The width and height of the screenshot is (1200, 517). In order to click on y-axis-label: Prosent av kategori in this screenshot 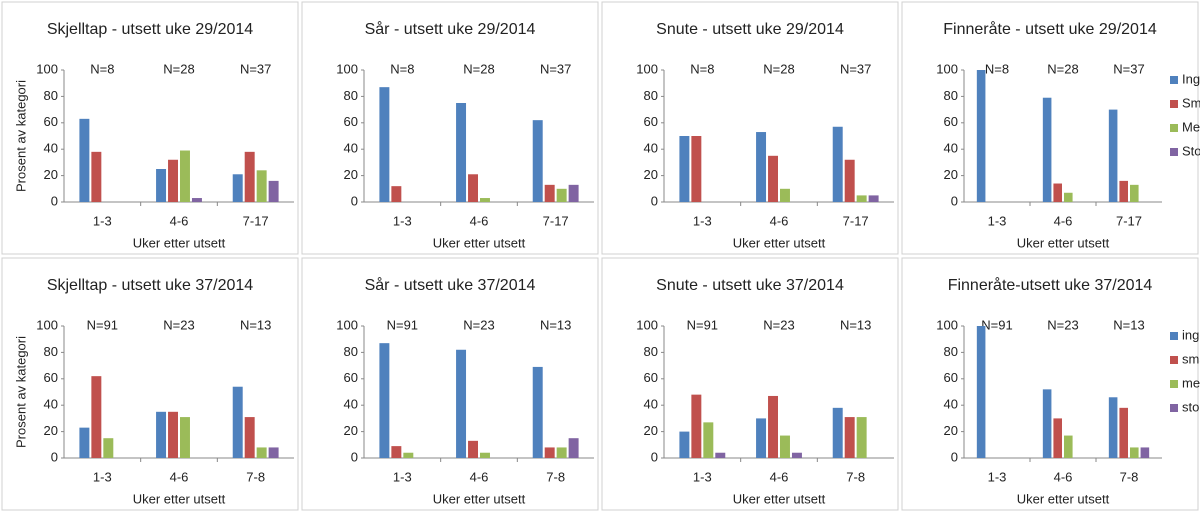, I will do `click(20, 136)`.